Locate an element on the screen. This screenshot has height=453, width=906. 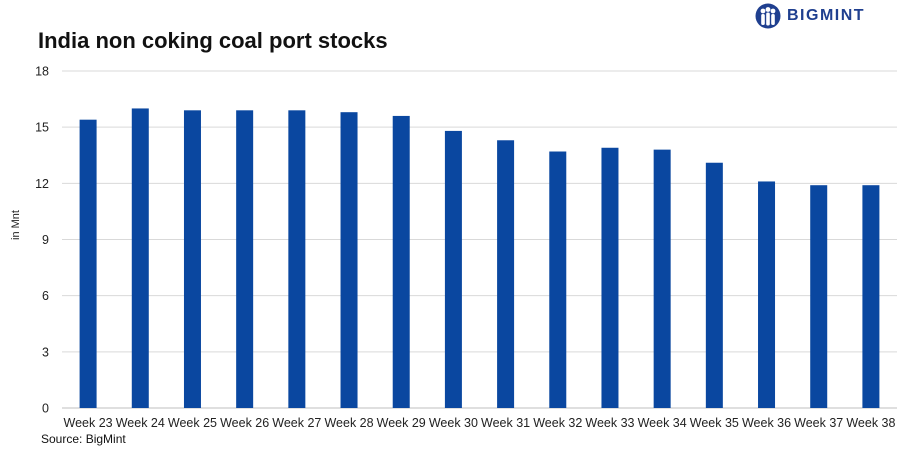
y-tick-label: 9 is located at coordinates (45, 240).